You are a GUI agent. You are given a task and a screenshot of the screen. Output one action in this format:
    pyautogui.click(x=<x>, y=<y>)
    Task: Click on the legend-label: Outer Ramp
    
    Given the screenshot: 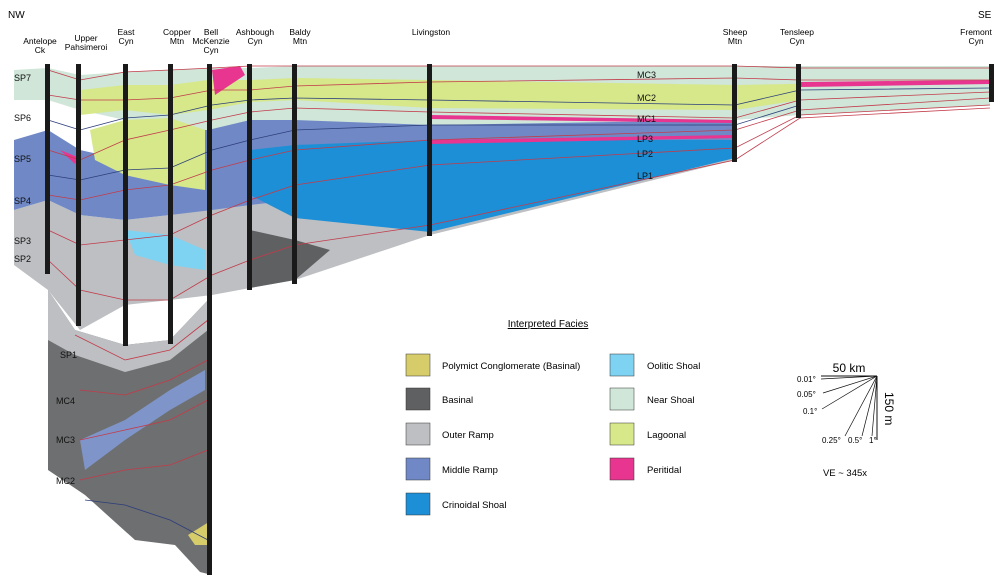 What is the action you would take?
    pyautogui.click(x=468, y=435)
    